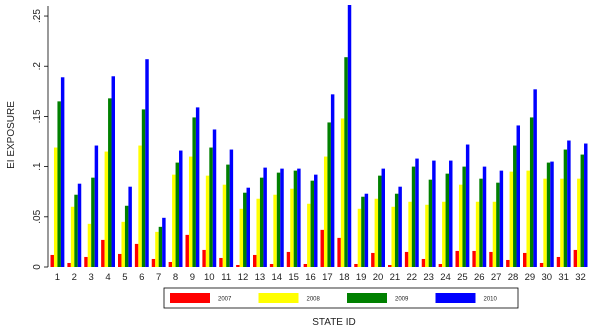 The width and height of the screenshot is (589, 334). What do you see at coordinates (445, 277) in the screenshot?
I see `x-tick-label: 24` at bounding box center [445, 277].